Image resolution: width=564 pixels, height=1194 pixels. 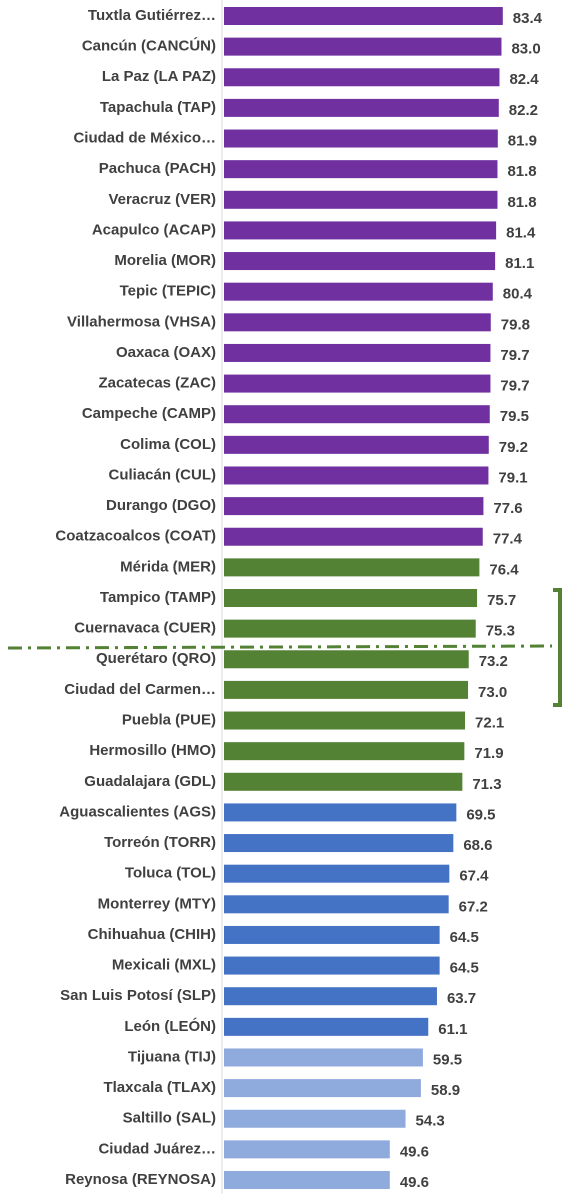 What do you see at coordinates (159, 1087) in the screenshot?
I see `category-label: Tlaxcala (TLAX)` at bounding box center [159, 1087].